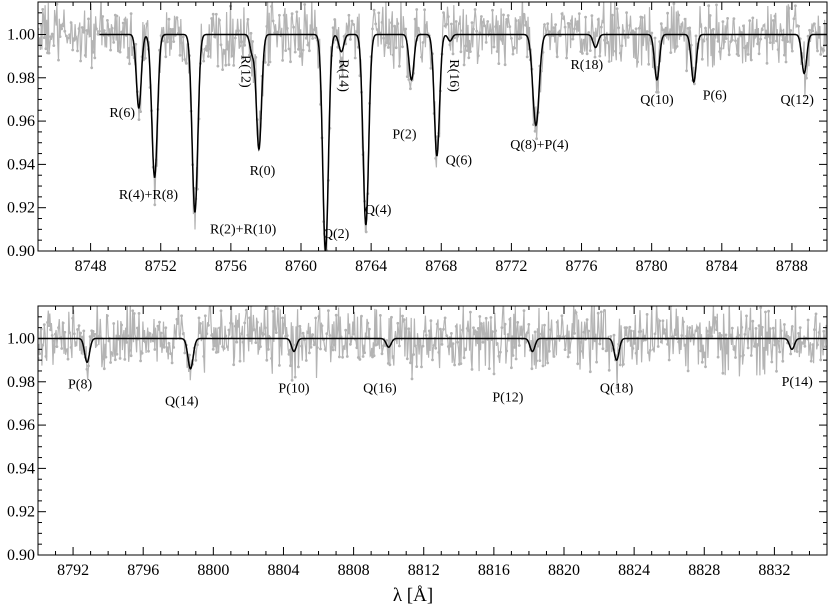 Image resolution: width=829 pixels, height=606 pixels. What do you see at coordinates (507, 397) in the screenshot?
I see `line-label: P(12)` at bounding box center [507, 397].